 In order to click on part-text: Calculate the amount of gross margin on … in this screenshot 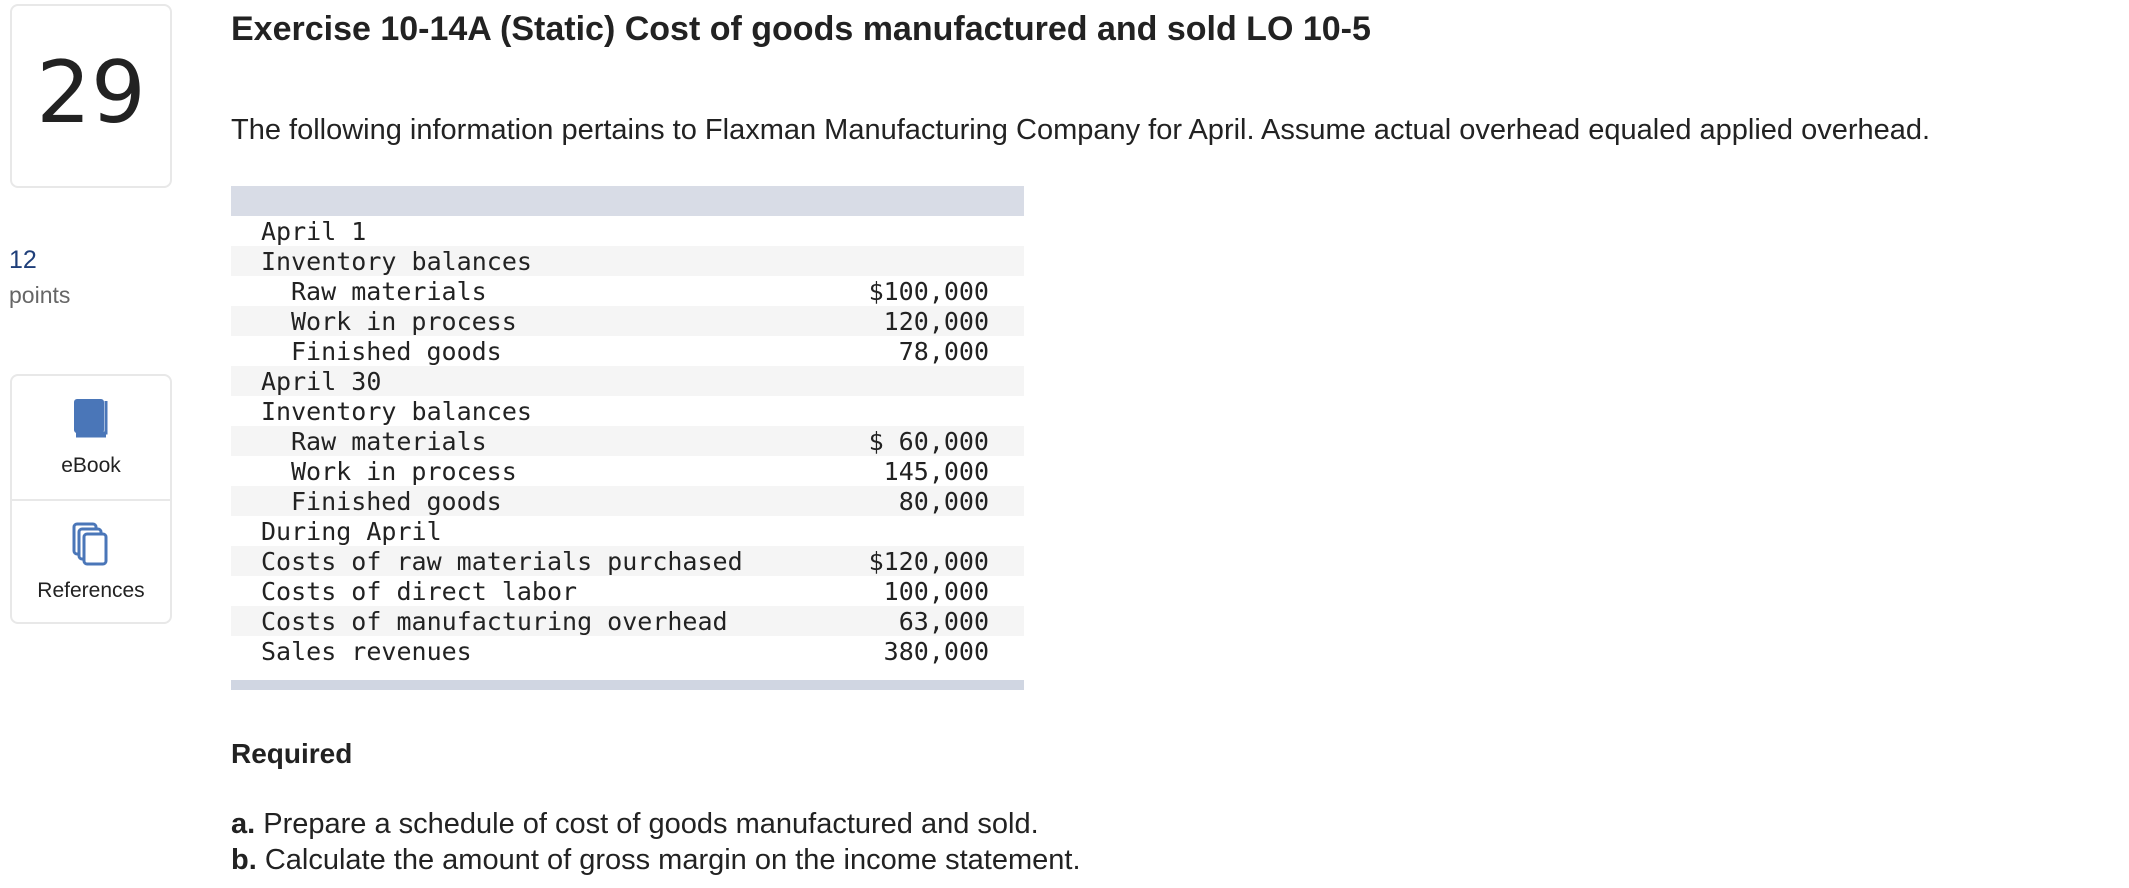, I will do `click(672, 860)`.